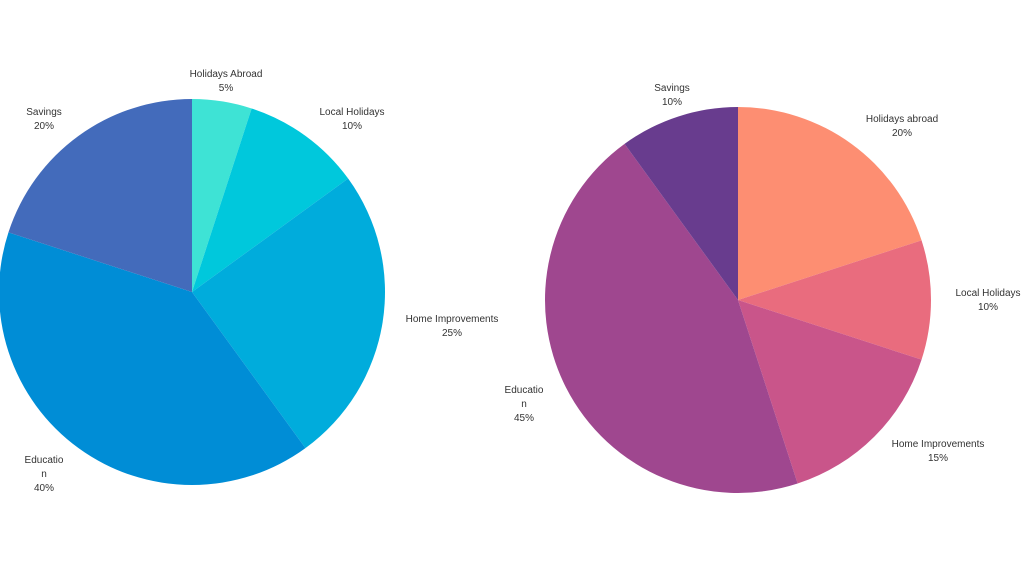 This screenshot has height=576, width=1024. Describe the element at coordinates (902, 127) in the screenshot. I see `slice-label: Holidays abroad 20%` at that location.